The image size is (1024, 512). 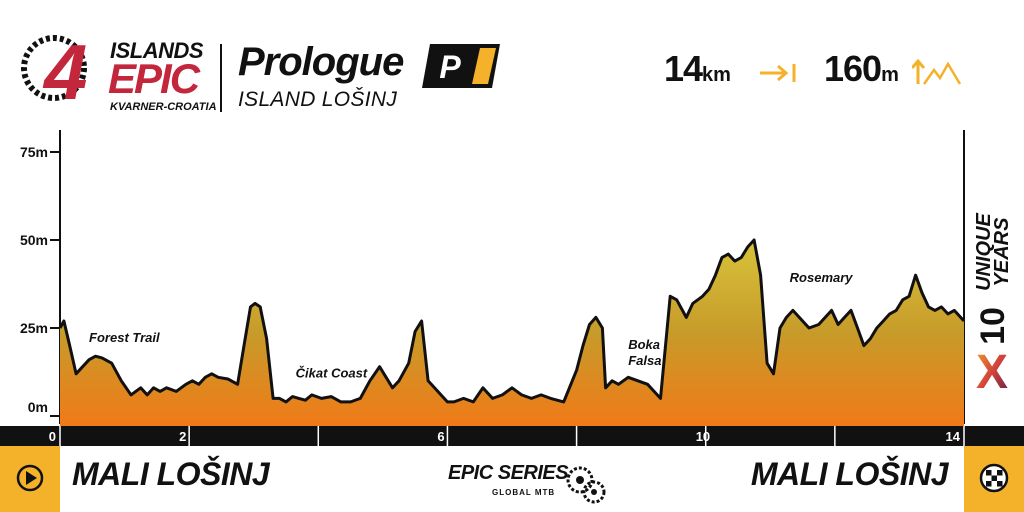 What do you see at coordinates (34, 240) in the screenshot?
I see `y-tick-label: 50m` at bounding box center [34, 240].